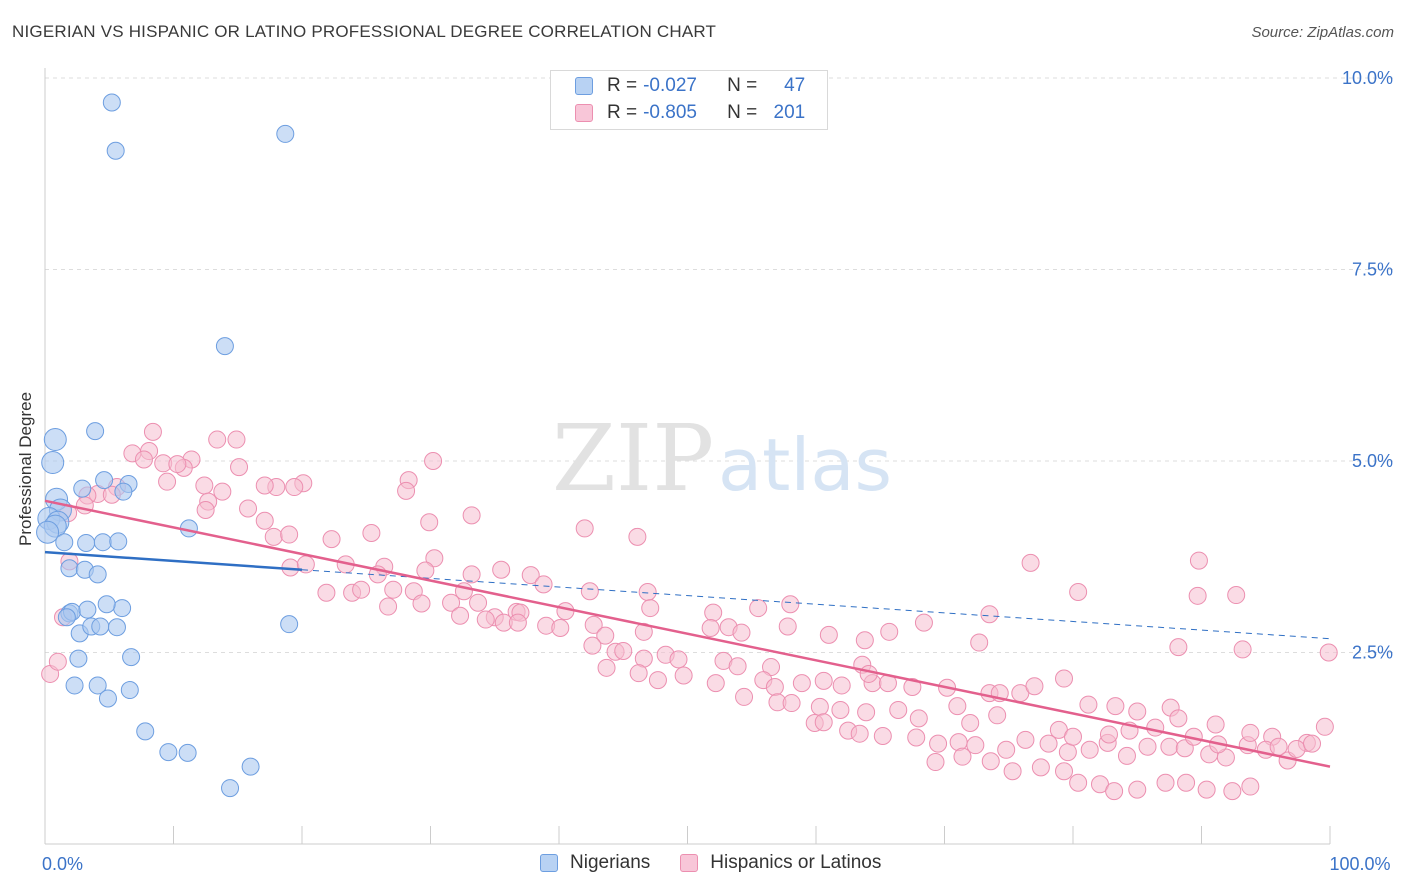  I want to click on x-tick-label: 0.0%, so click(62, 864).